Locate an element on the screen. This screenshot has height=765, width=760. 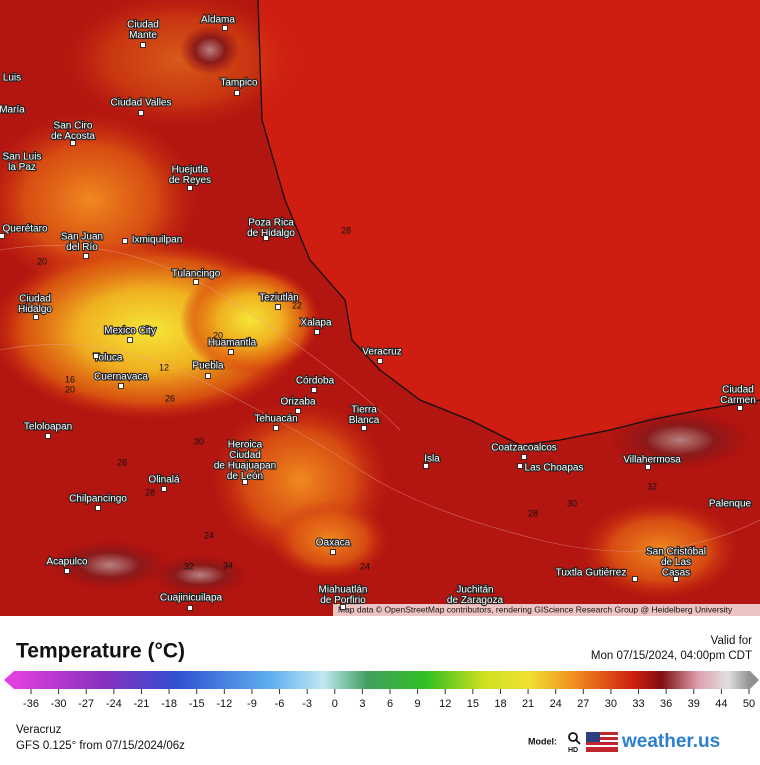
scale-tick-label: 9 is located at coordinates (418, 704).